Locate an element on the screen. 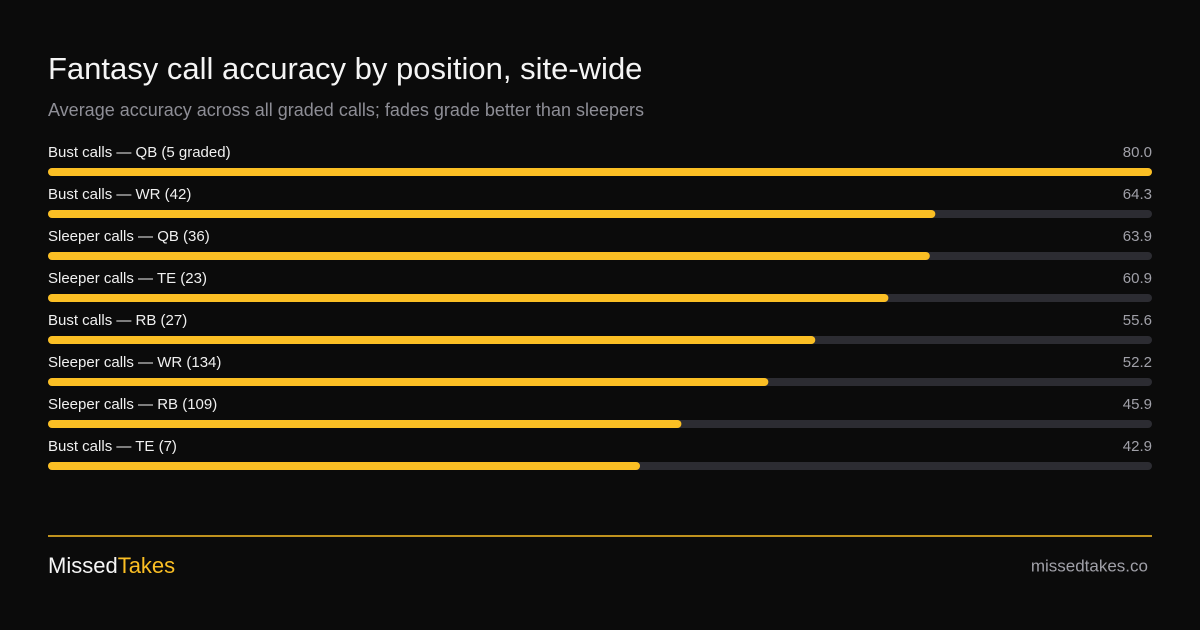 Image resolution: width=1200 pixels, height=630 pixels. category-label: Sleeper calls — RB (109) is located at coordinates (132, 404).